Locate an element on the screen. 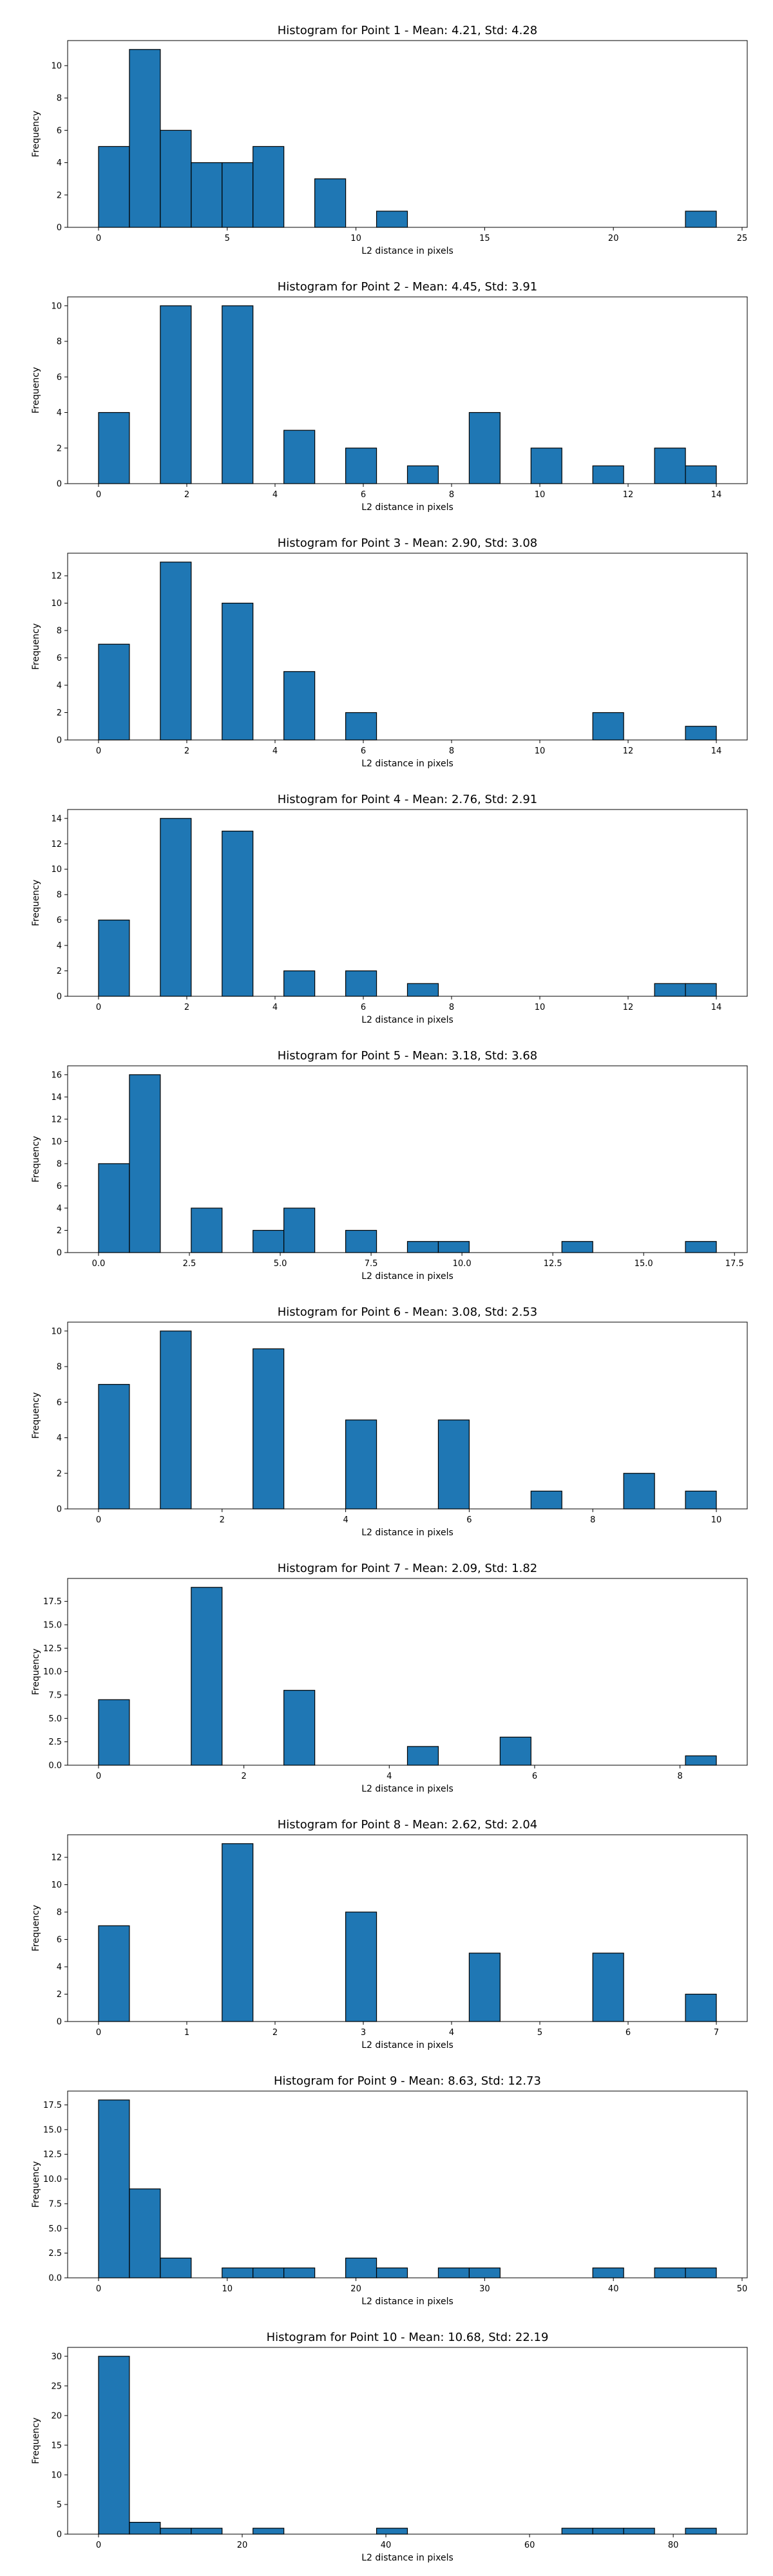 The image size is (773, 2576). x-tick-label: 2.5 is located at coordinates (190, 1264).